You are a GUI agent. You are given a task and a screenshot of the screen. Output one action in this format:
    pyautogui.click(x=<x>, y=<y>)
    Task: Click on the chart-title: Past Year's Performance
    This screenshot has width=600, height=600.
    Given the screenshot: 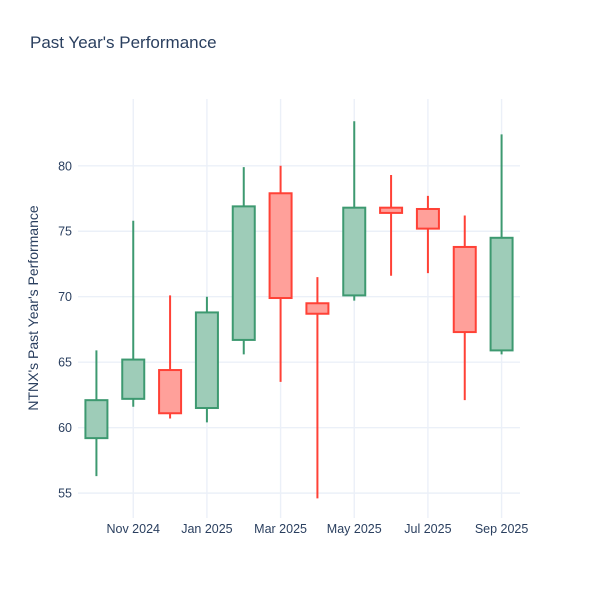 What is the action you would take?
    pyautogui.click(x=123, y=42)
    